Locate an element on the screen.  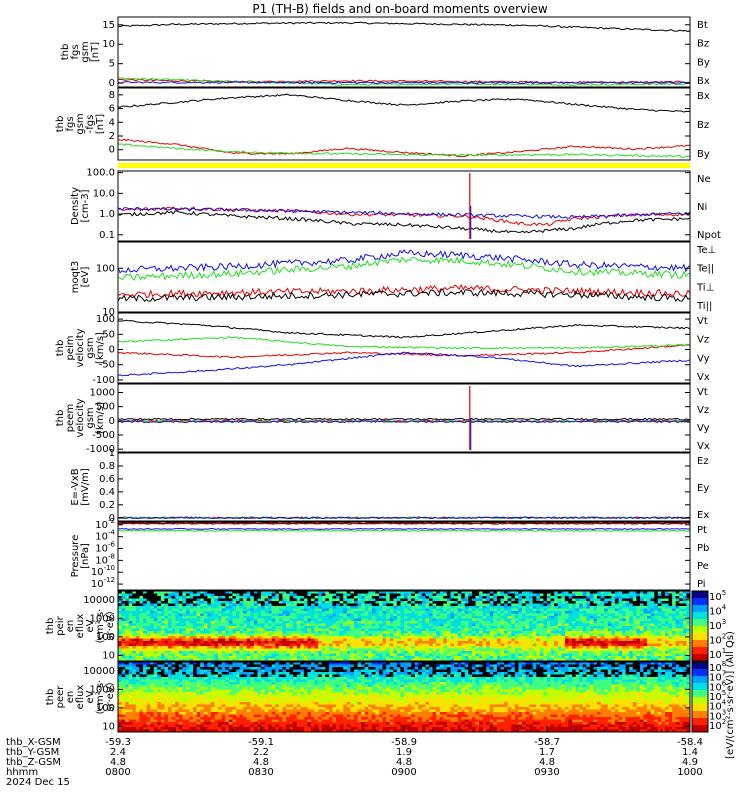
panel-frame is located at coordinates (404, 626).